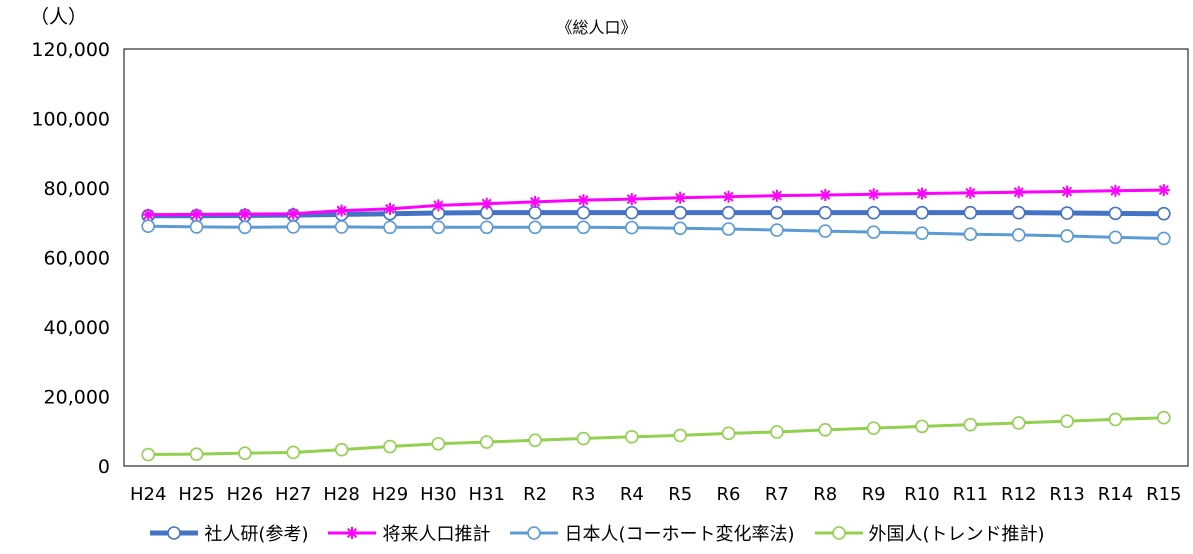 This screenshot has width=1193, height=554. What do you see at coordinates (77, 259) in the screenshot?
I see `y-tick-label: 60,000` at bounding box center [77, 259].